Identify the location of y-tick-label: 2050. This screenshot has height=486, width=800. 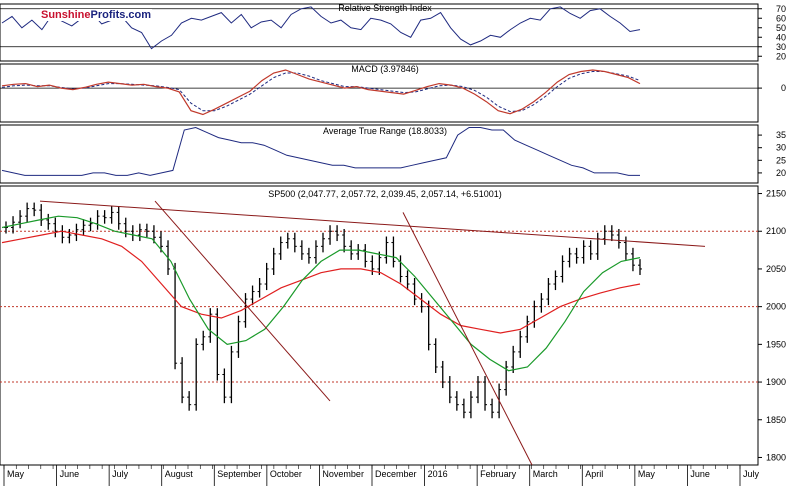
(776, 269).